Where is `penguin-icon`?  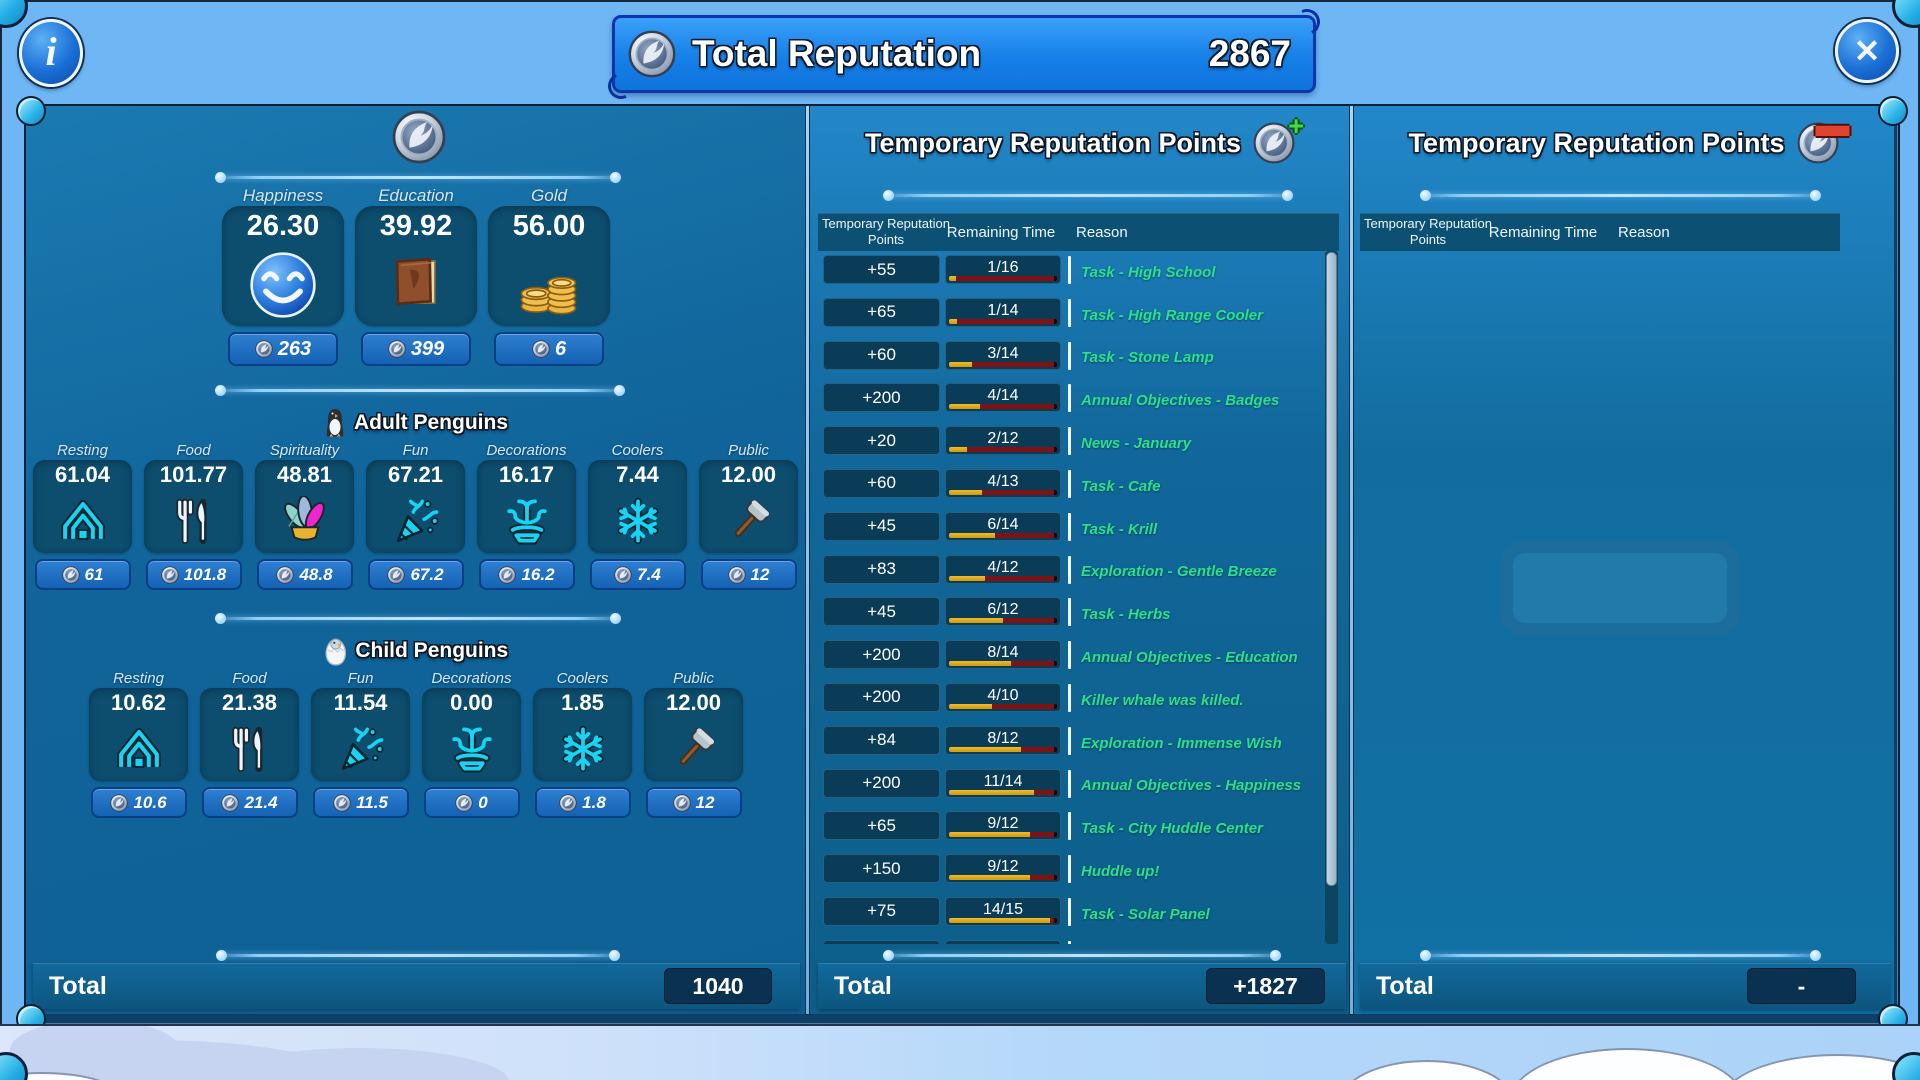
penguin-icon is located at coordinates (335, 423).